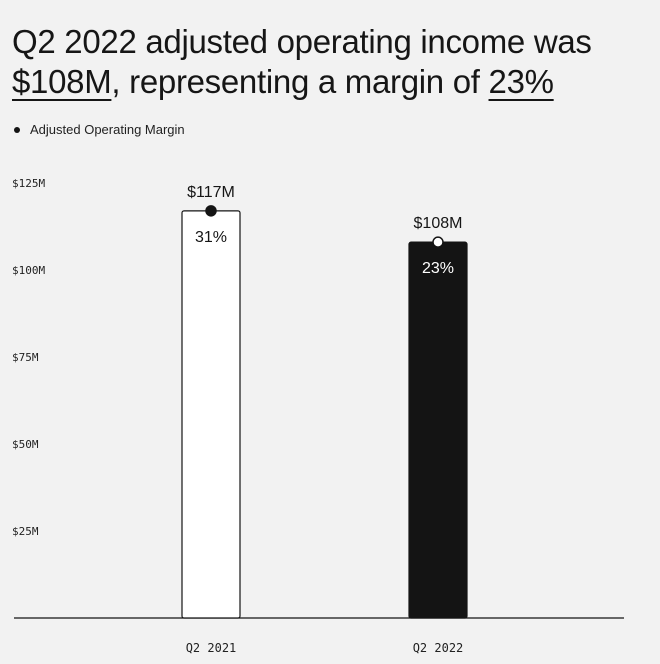 This screenshot has width=660, height=664. I want to click on data-label-value: $117M, so click(211, 192).